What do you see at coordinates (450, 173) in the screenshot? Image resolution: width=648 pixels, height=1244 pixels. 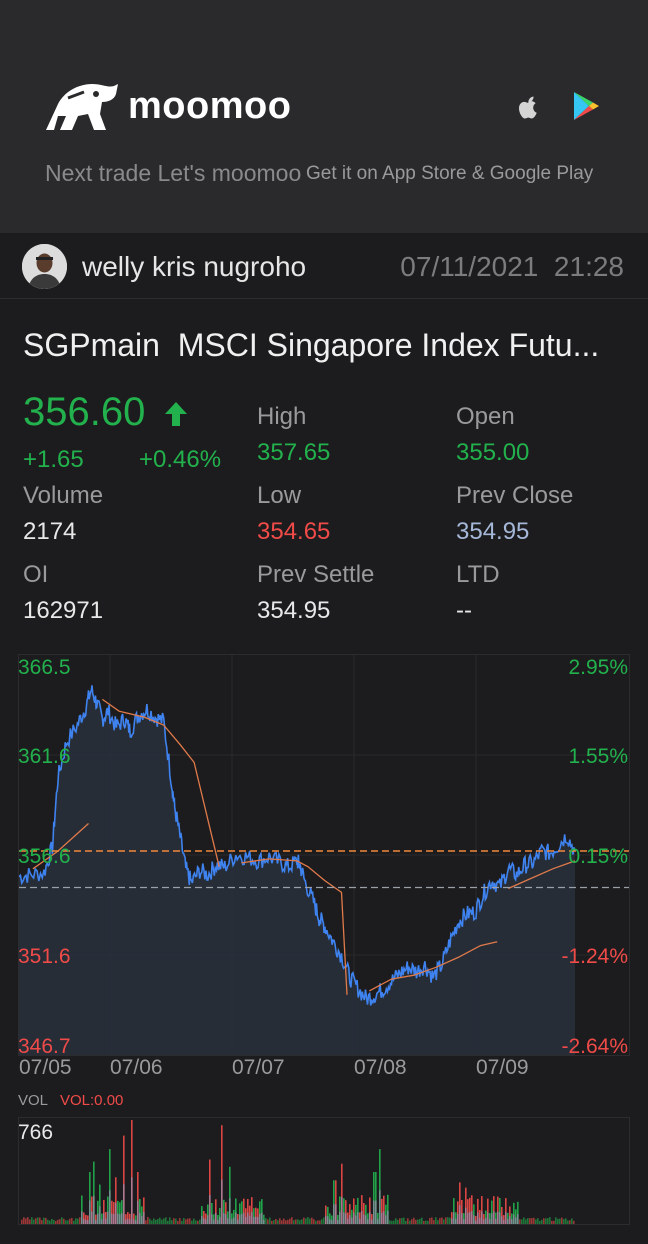 I see `store-links-text: Get it on App Store & Google Play` at bounding box center [450, 173].